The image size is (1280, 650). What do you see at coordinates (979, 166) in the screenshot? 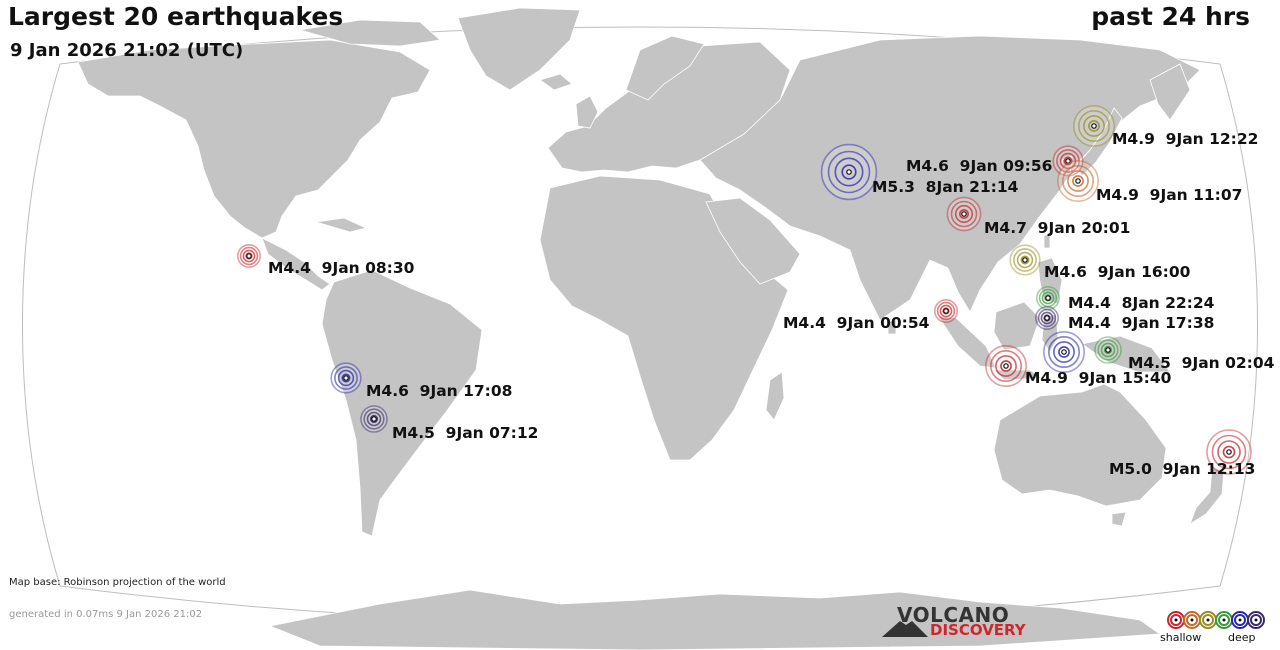
I see `eq-label: M4.6 9Jan 09:56` at bounding box center [979, 166].